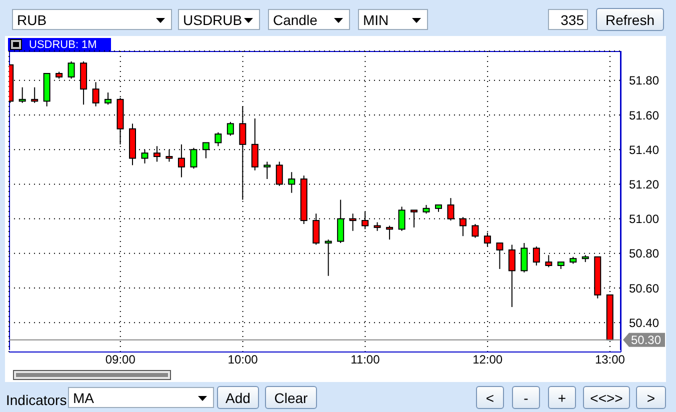 The height and width of the screenshot is (412, 676). I want to click on text: MA, so click(83, 398).